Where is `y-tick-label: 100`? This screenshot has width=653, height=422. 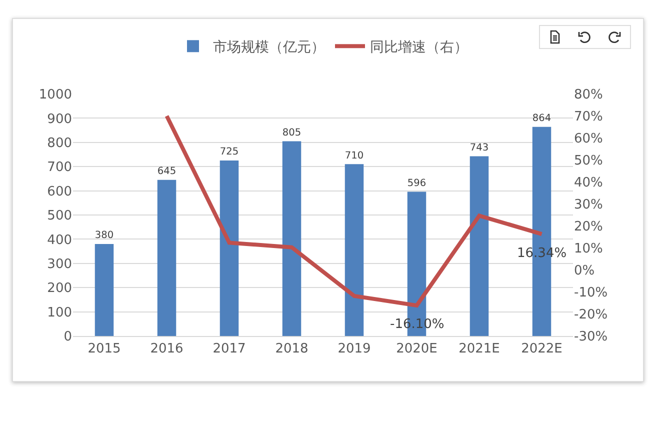
y-tick-label: 100 is located at coordinates (59, 312).